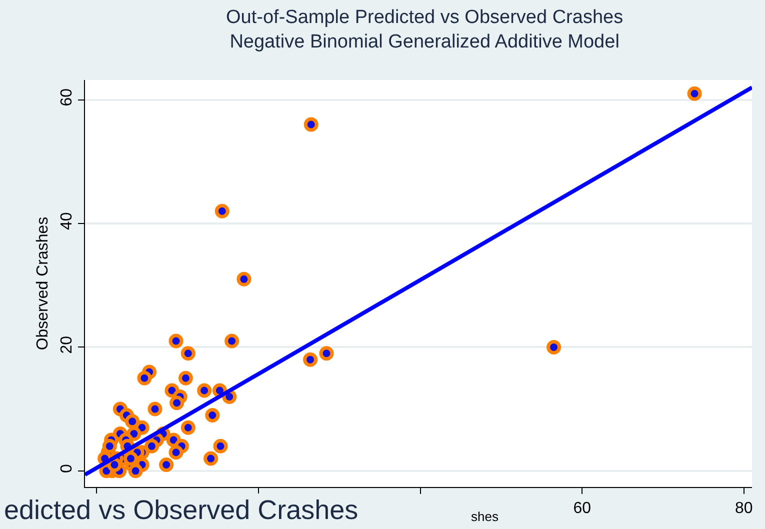 The image size is (765, 529). What do you see at coordinates (67, 221) in the screenshot?
I see `y-tick-label: 40` at bounding box center [67, 221].